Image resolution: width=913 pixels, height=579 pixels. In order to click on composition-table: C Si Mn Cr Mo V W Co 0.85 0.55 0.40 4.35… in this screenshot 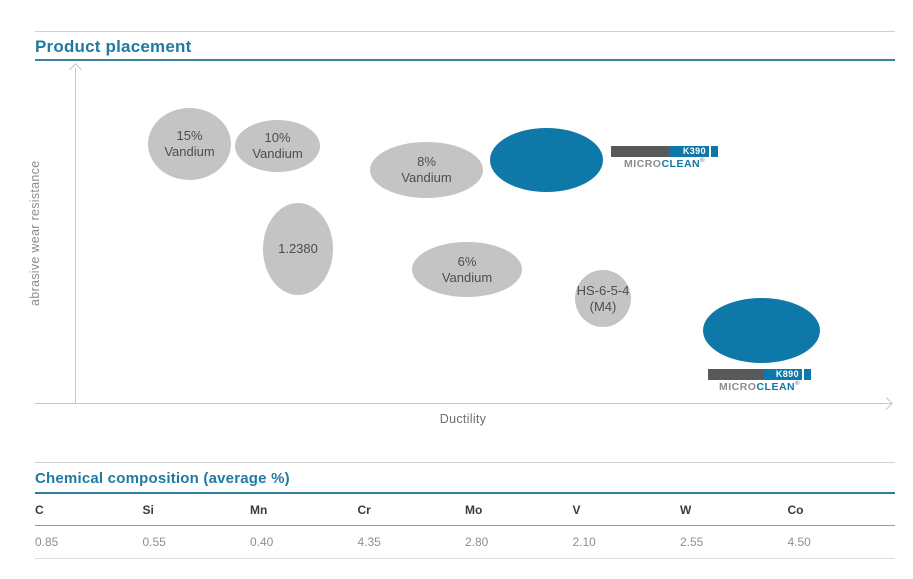, I will do `click(465, 526)`.